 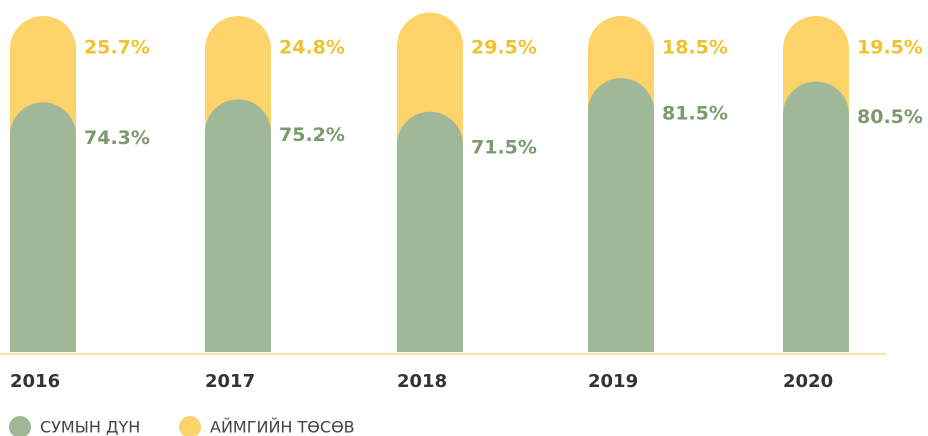 What do you see at coordinates (117, 48) in the screenshot?
I see `value-label: 25.7%` at bounding box center [117, 48].